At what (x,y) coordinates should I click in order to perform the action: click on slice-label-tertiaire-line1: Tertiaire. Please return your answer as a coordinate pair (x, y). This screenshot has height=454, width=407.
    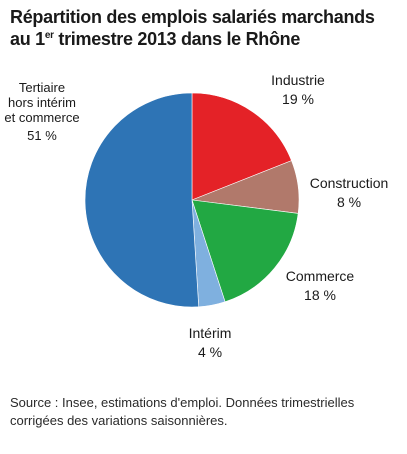
    Looking at the image, I should click on (42, 87).